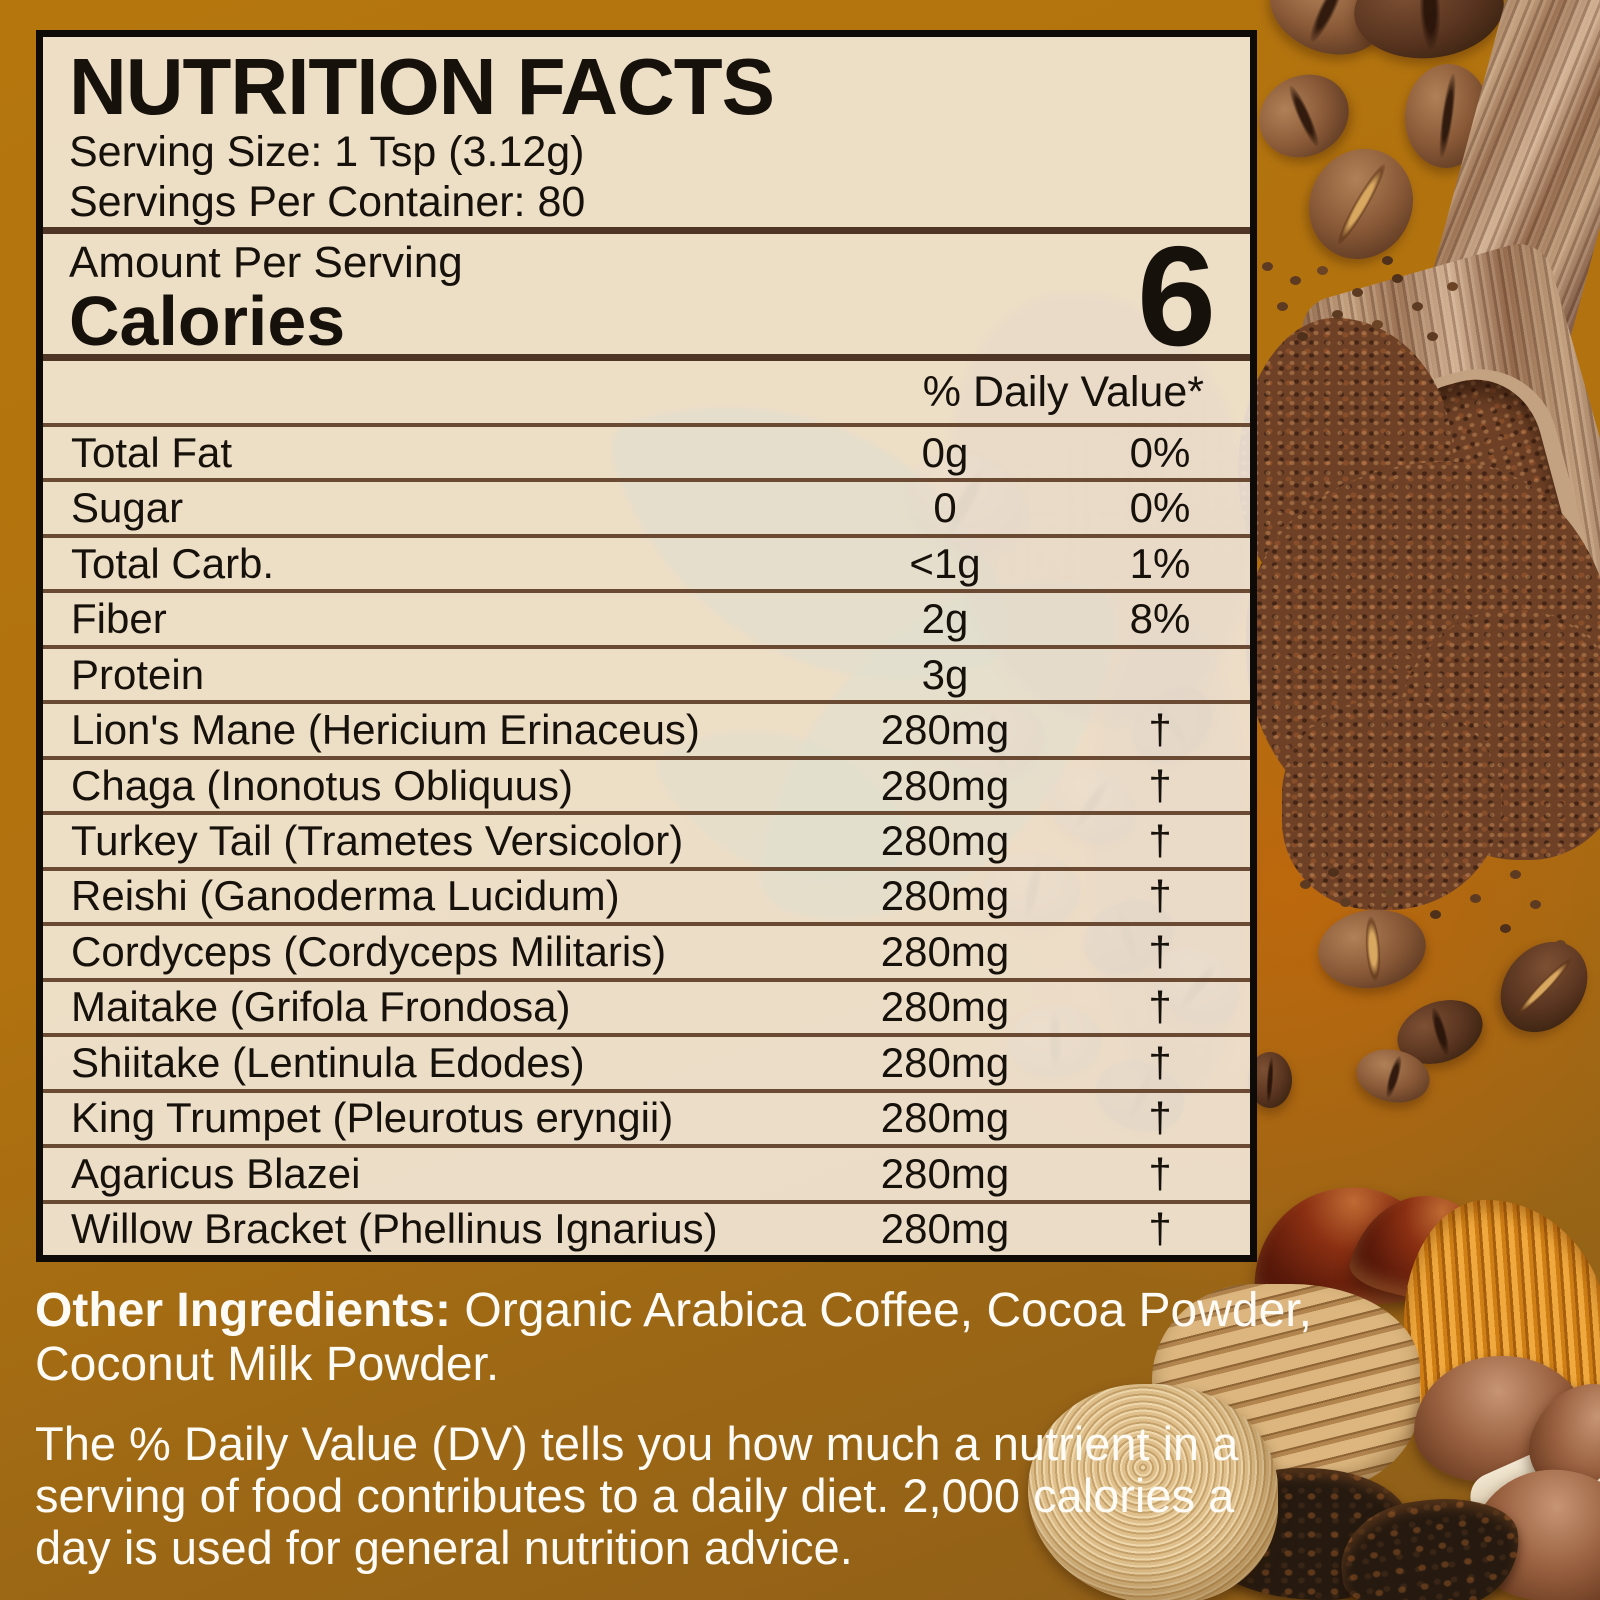  I want to click on table-row: Sugar 0 0%, so click(646, 505).